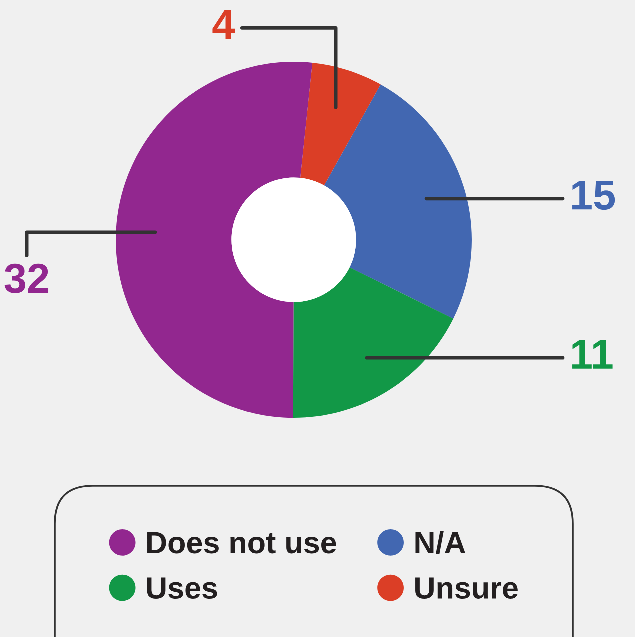  I want to click on legend-label: Does not use, so click(242, 543).